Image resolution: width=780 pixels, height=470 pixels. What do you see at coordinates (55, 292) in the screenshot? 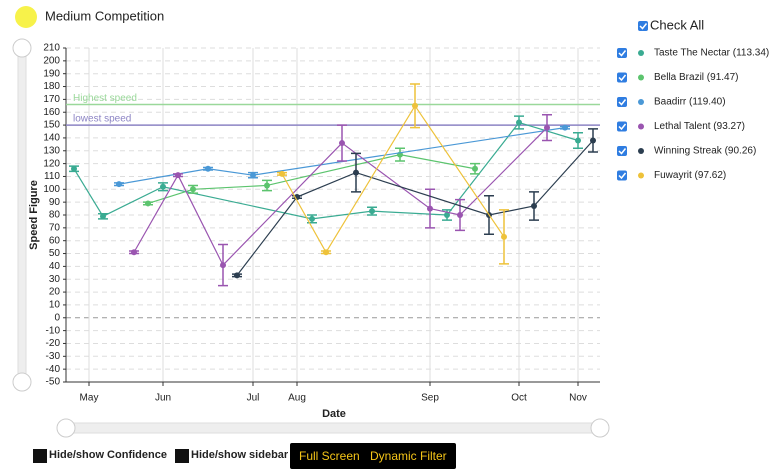
I see `y-tick-label: 20` at bounding box center [55, 292].